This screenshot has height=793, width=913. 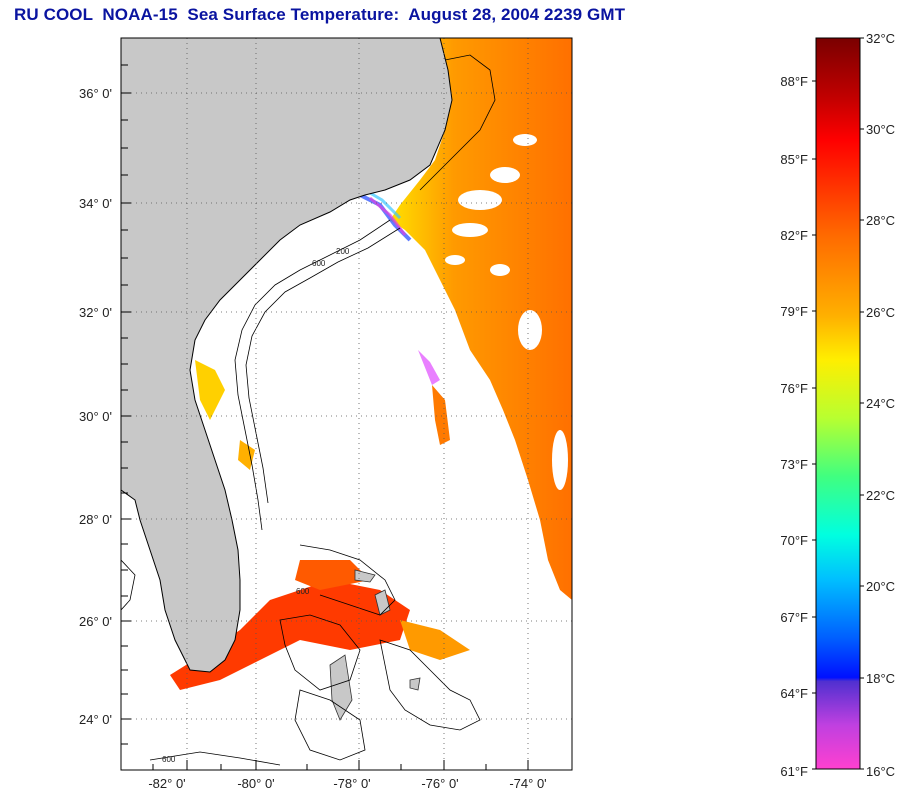 What do you see at coordinates (880, 220) in the screenshot?
I see `colorbar-c-label: 28°C` at bounding box center [880, 220].